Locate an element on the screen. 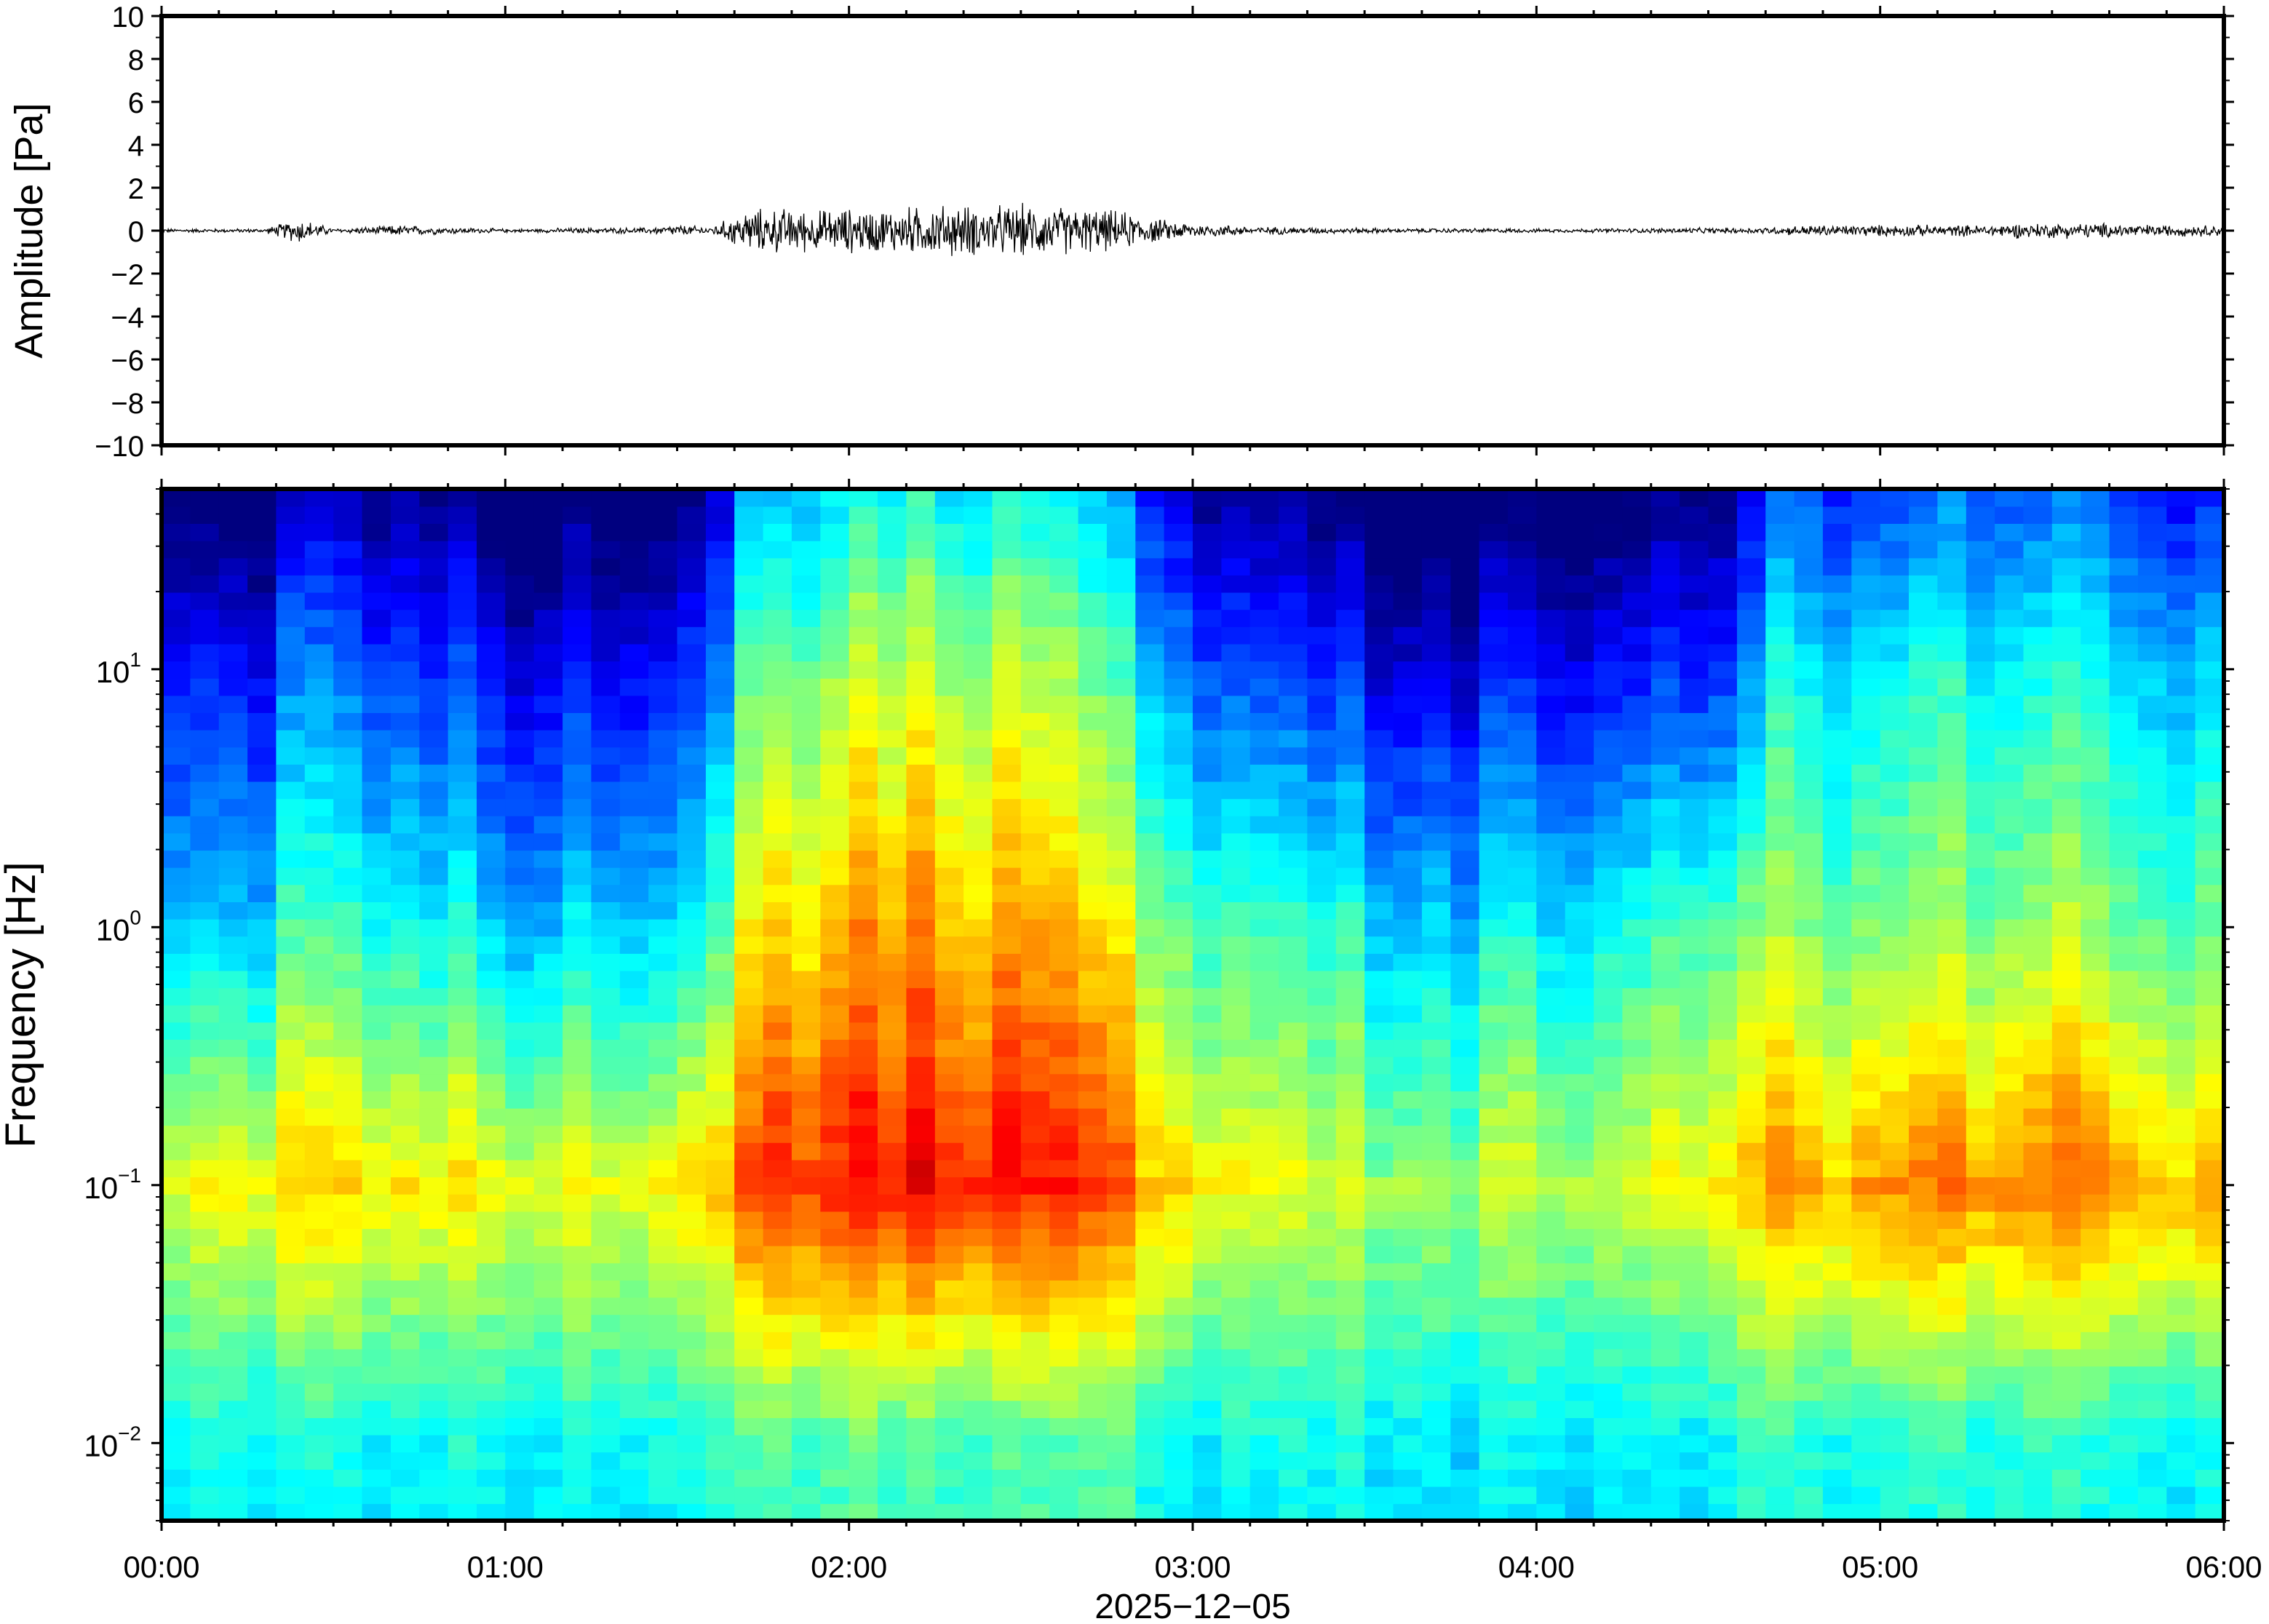 Image resolution: width=2269 pixels, height=1624 pixels. spectrogram-x-tick-label: 05:00 is located at coordinates (1880, 1567).